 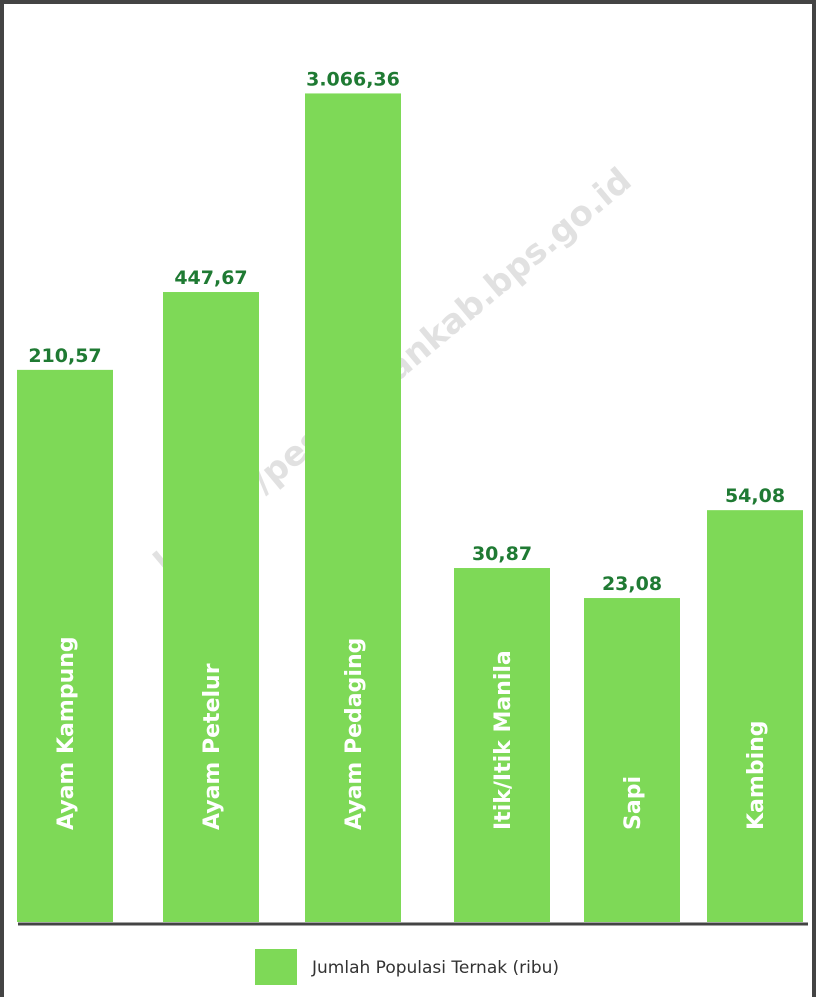 I want to click on category-label: Kambing, so click(x=756, y=775).